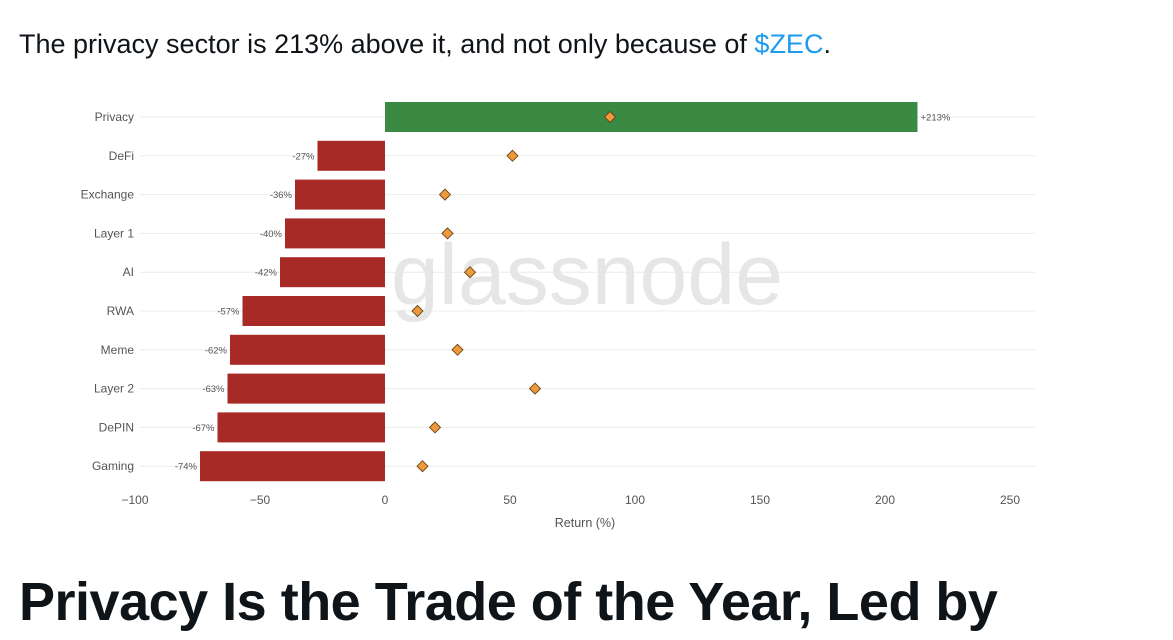 The height and width of the screenshot is (640, 1173). I want to click on x-tick-label: −50, so click(260, 500).